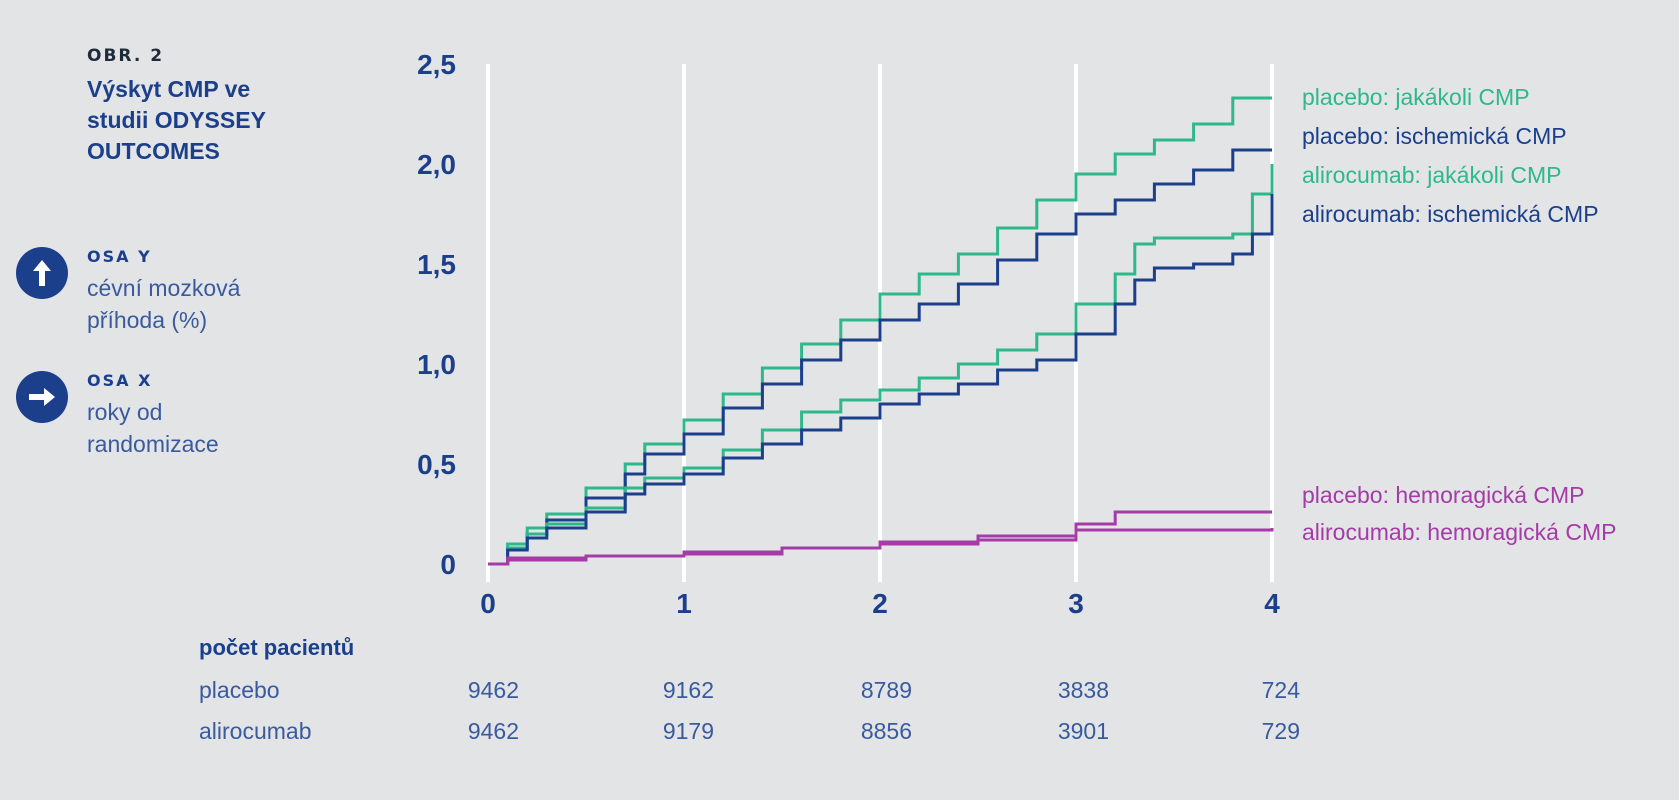 The width and height of the screenshot is (1679, 800). What do you see at coordinates (1431, 175) in the screenshot?
I see `legend-label-alirocumab-any: alirocumab: jakákoli CMP` at bounding box center [1431, 175].